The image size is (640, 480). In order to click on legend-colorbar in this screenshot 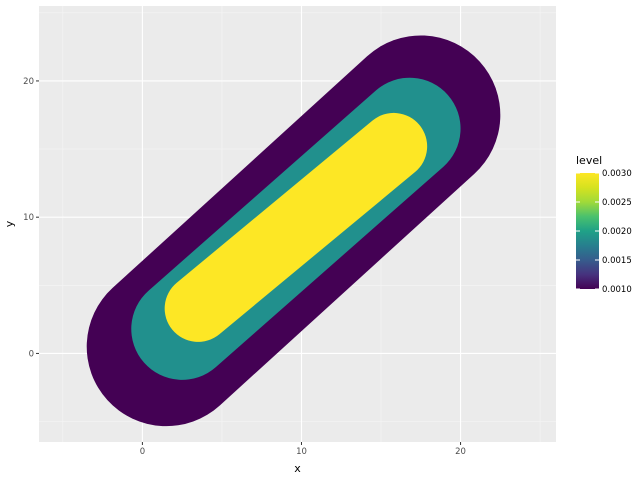, I will do `click(587, 231)`.